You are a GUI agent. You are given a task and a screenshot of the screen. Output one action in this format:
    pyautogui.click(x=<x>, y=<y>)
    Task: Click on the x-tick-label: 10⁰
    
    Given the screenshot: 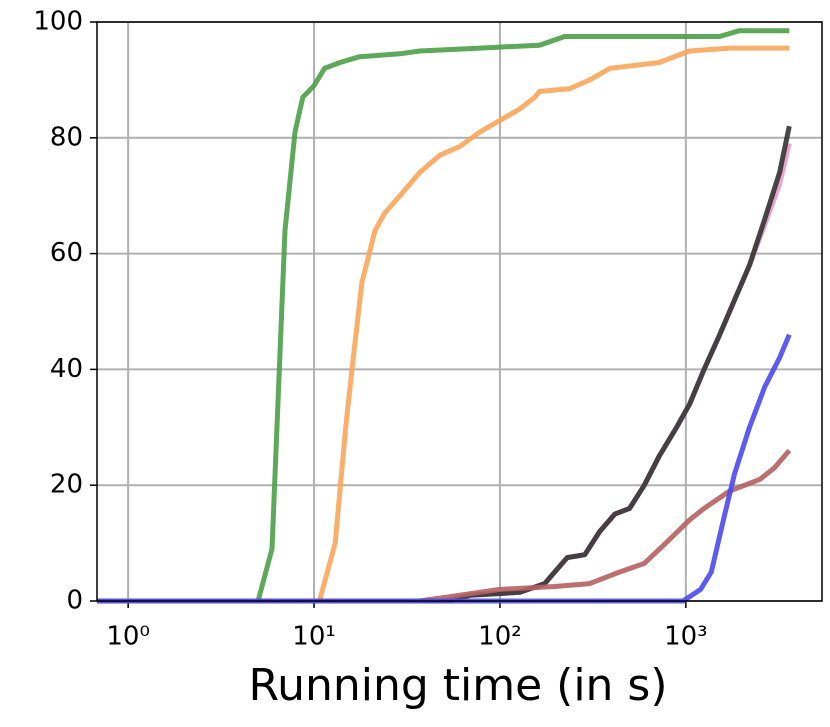 What is the action you would take?
    pyautogui.click(x=128, y=637)
    